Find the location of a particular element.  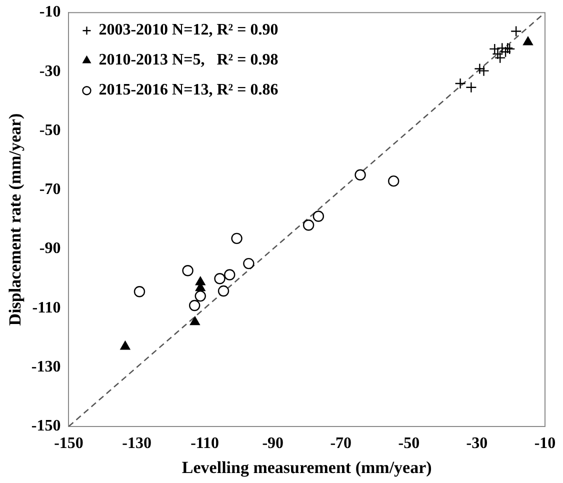

y-tick-label: -110 is located at coordinates (46, 307).